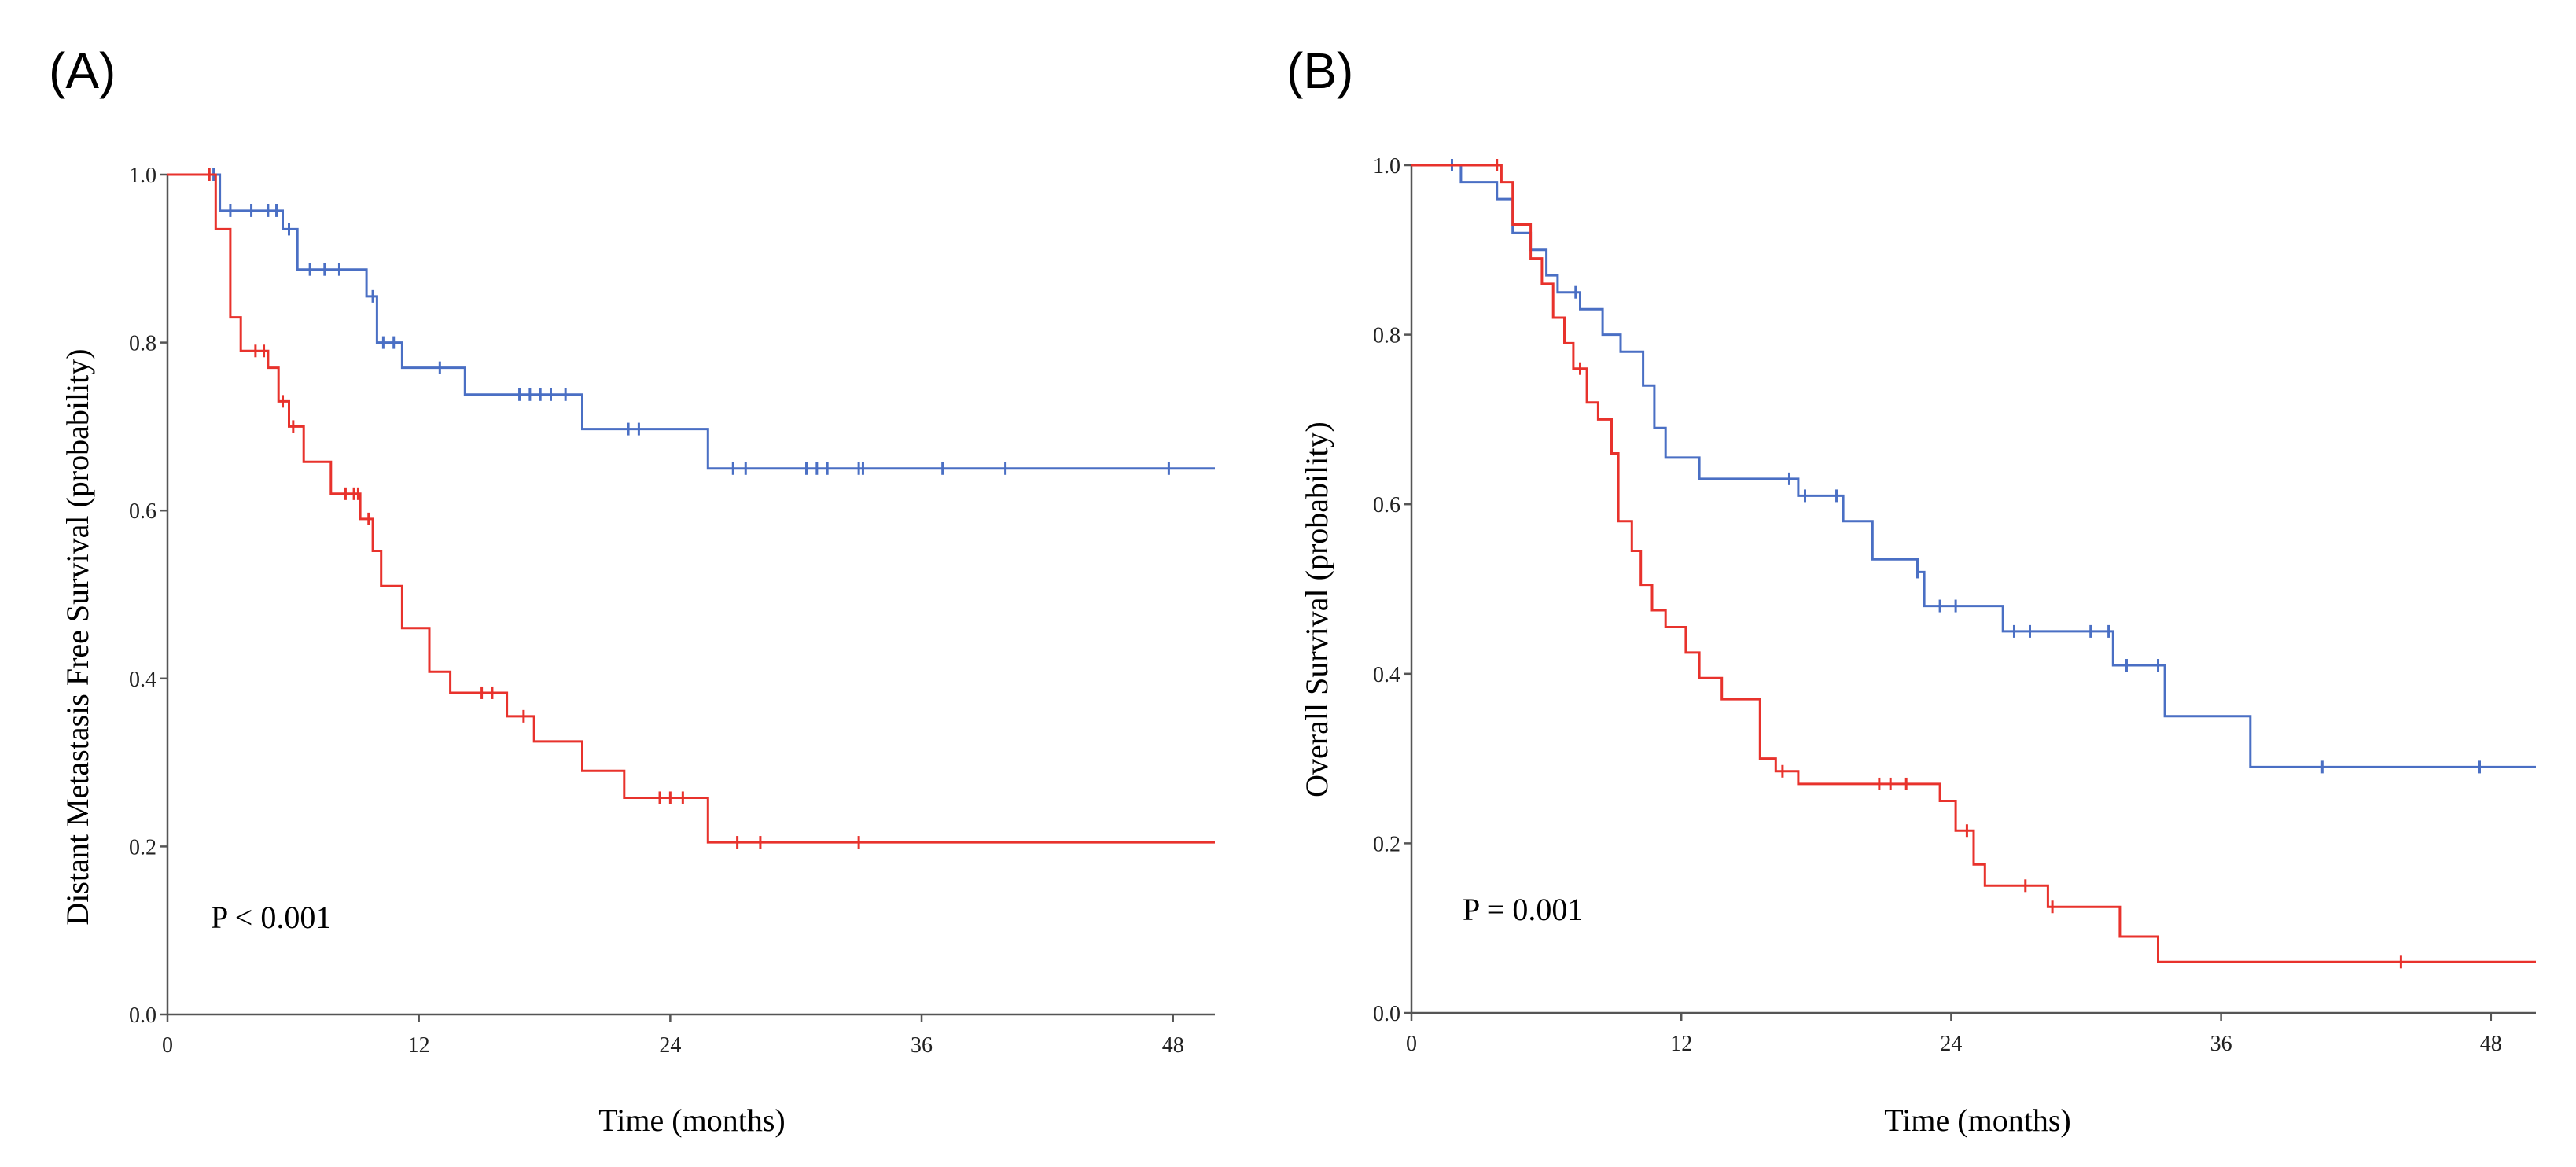 This screenshot has height=1167, width=2576. I want to click on panel-a-p-value: P < 0.001, so click(271, 917).